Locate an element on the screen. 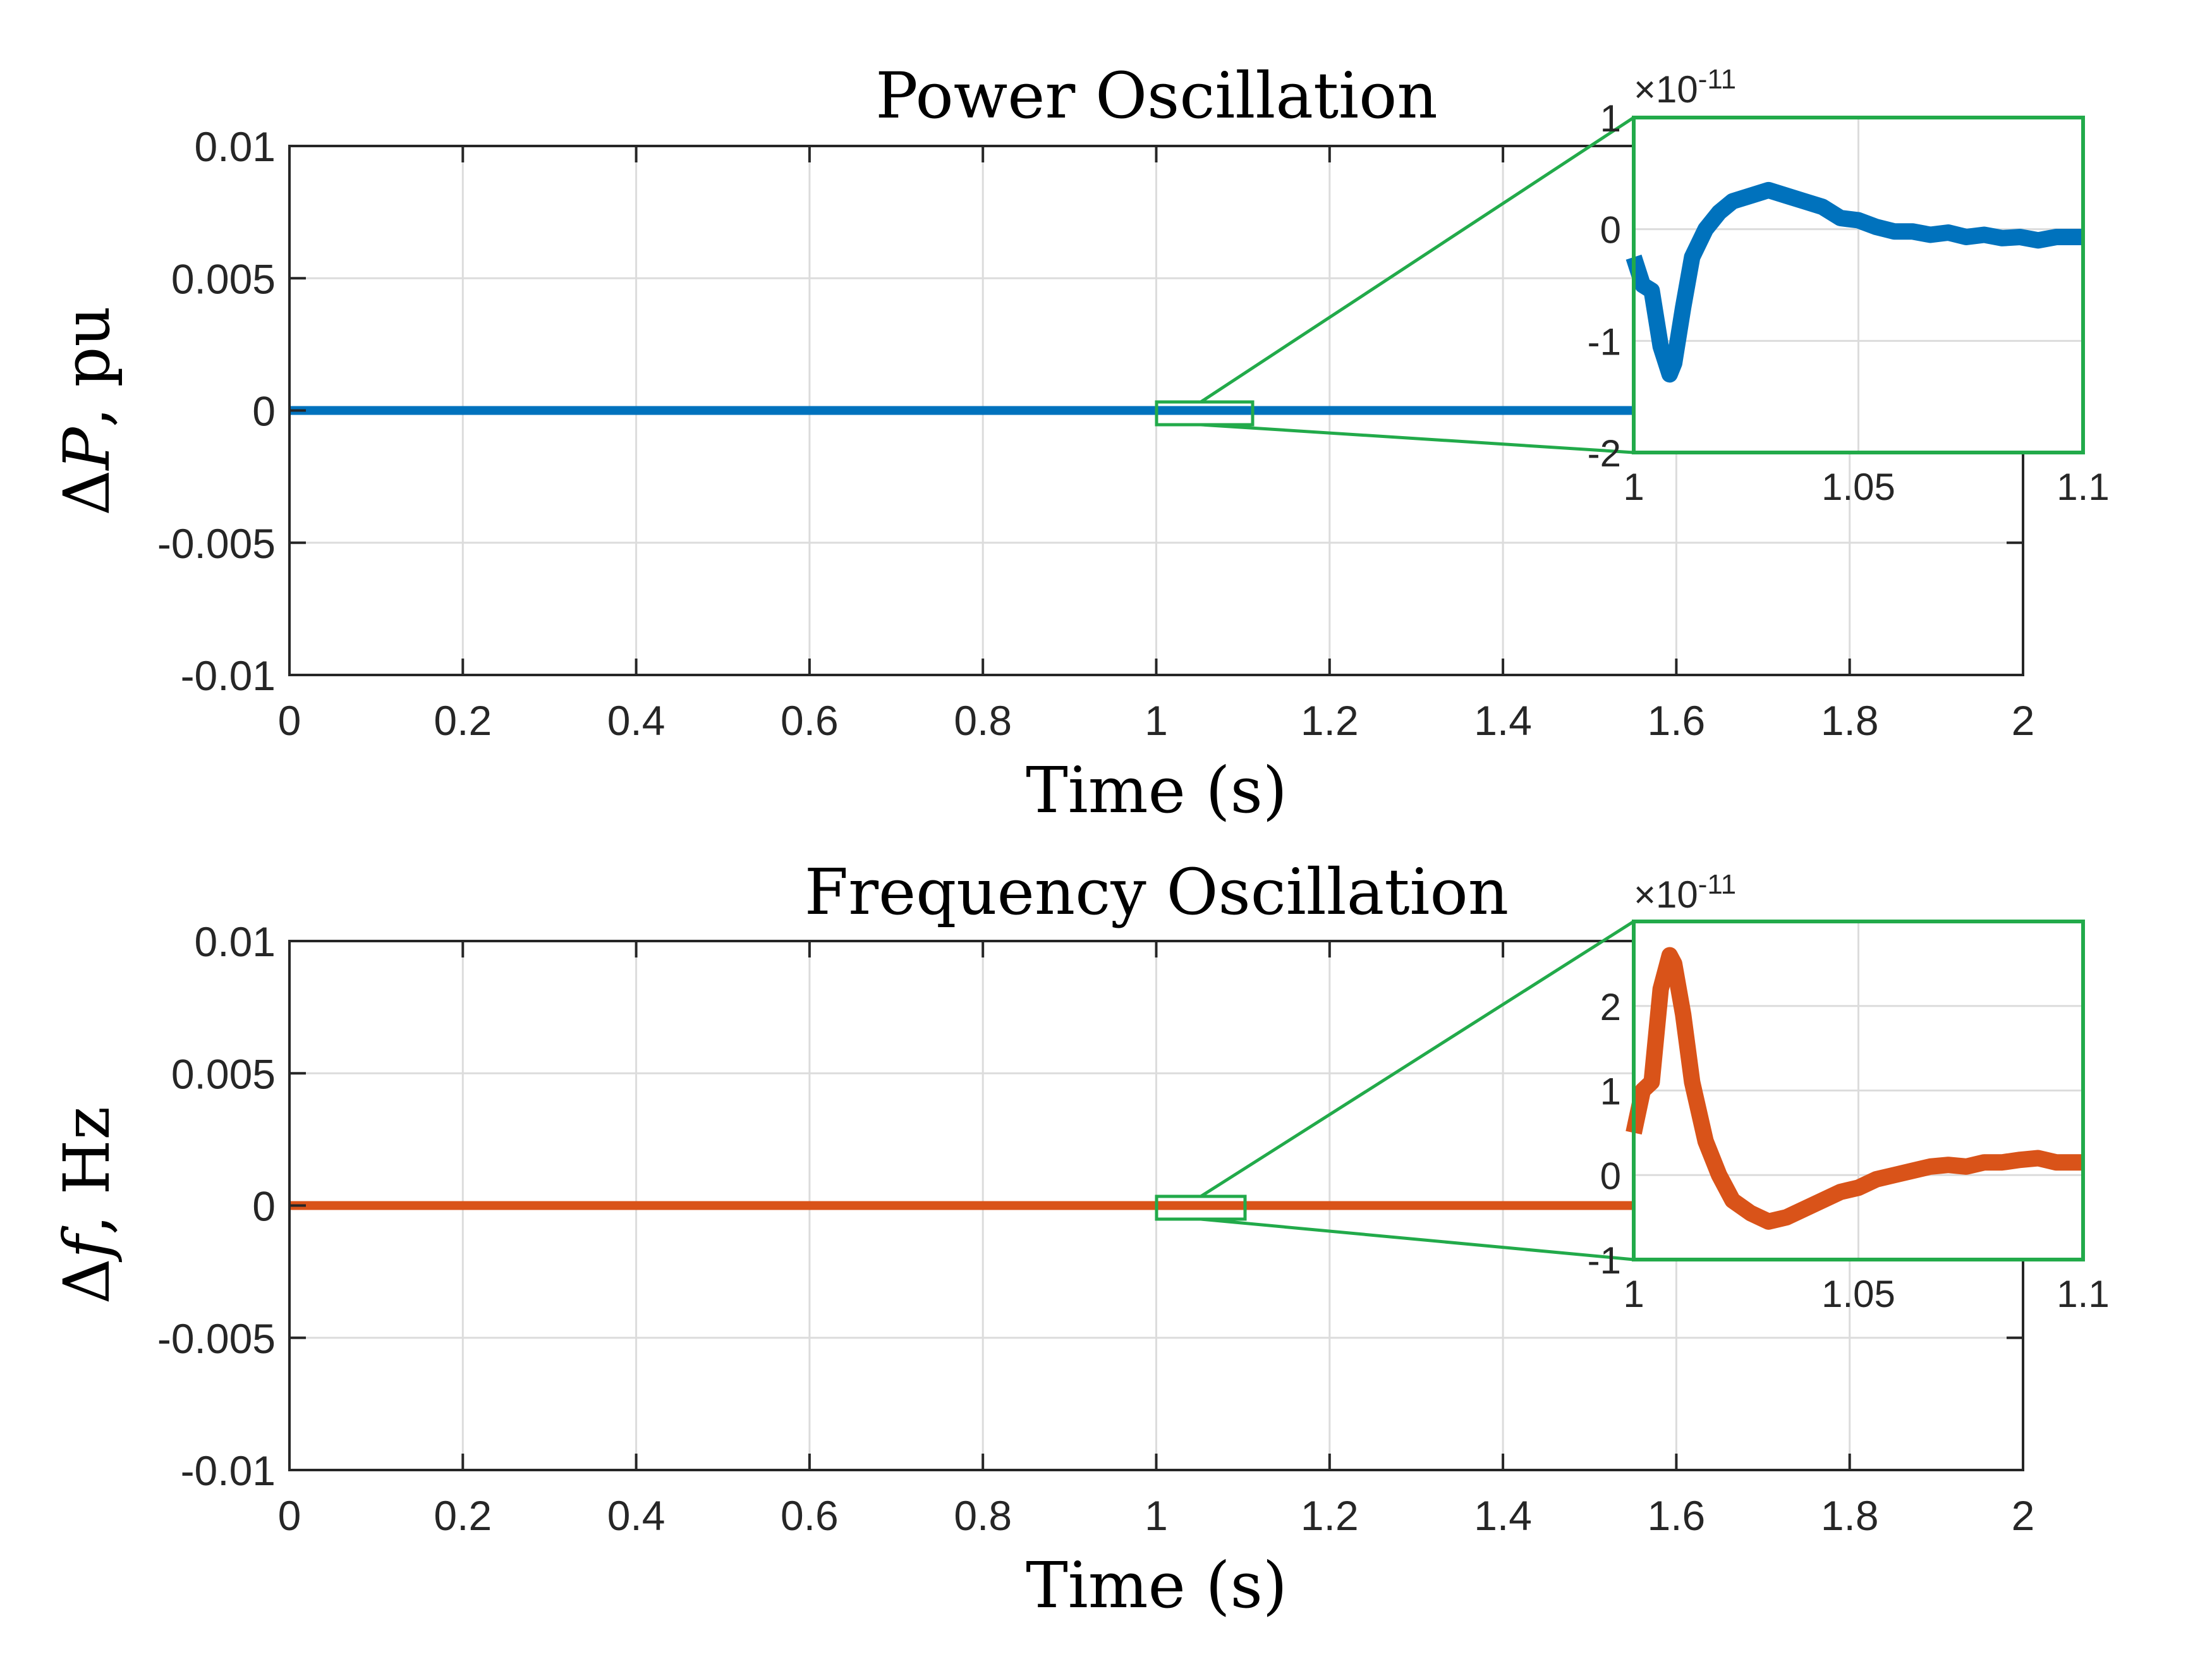  frequency-x-tick-label: 0.6 is located at coordinates (810, 1515).